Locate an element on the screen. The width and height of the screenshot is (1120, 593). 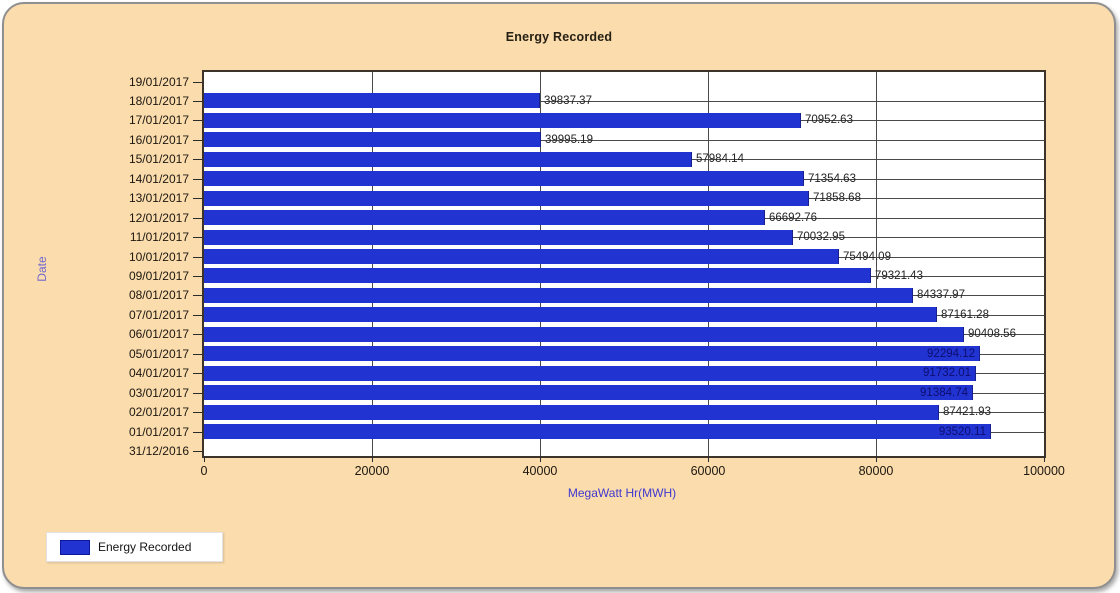
bar-value-label: 71354.63 is located at coordinates (832, 179).